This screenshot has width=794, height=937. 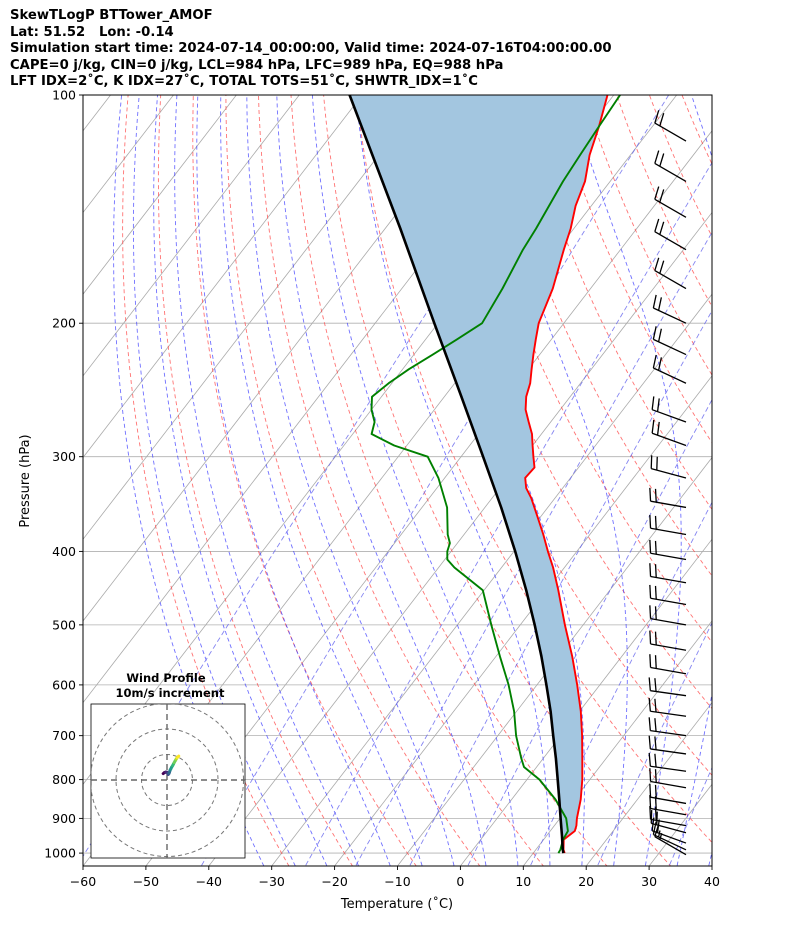 I want to click on temperature-profile-line, so click(x=566, y=474).